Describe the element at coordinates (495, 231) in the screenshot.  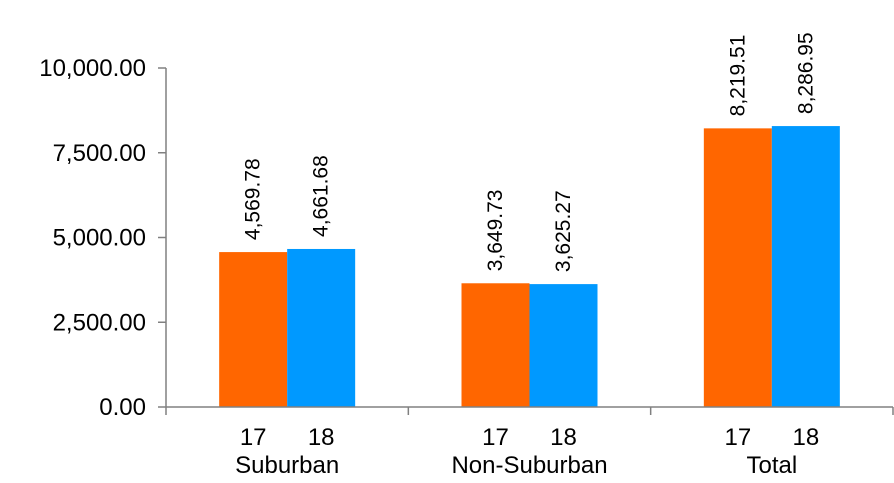
I see `data-label: 3,649.73` at that location.